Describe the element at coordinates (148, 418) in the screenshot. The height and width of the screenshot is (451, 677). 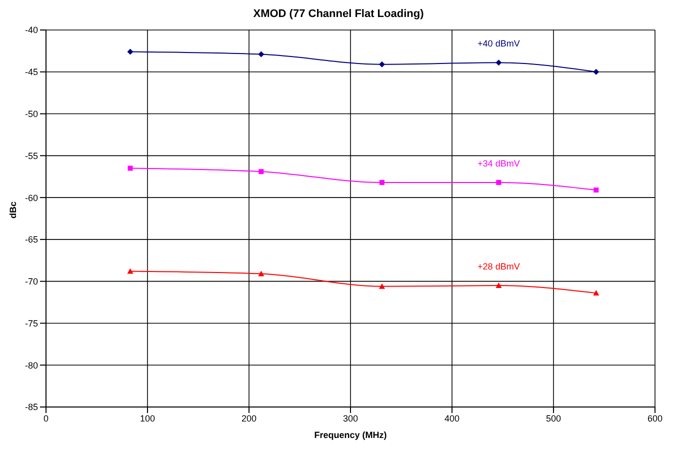
I see `x-tick-label: 100` at that location.